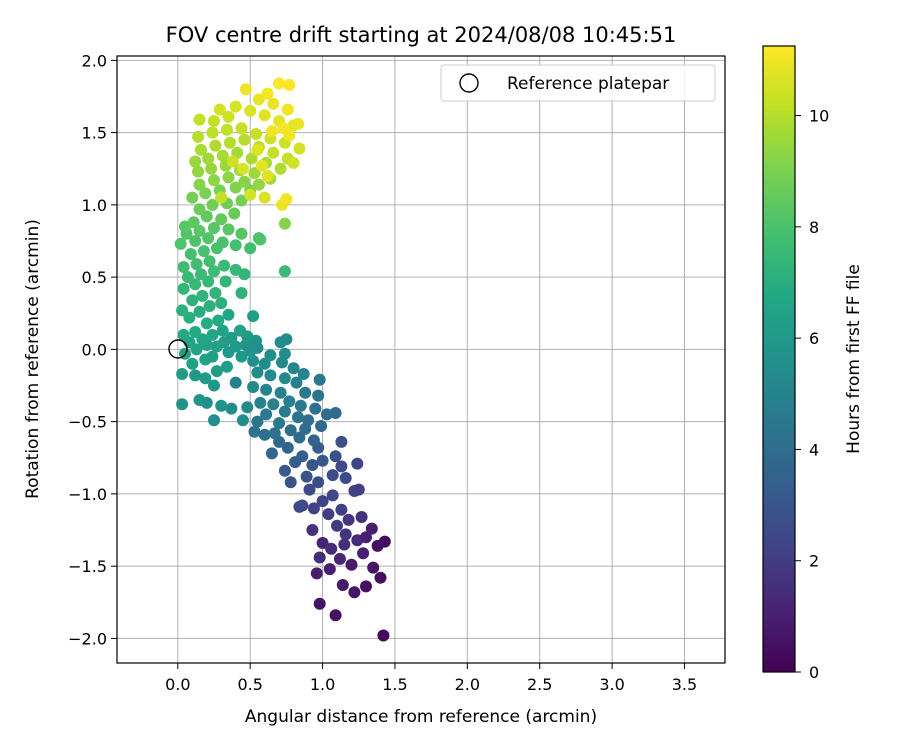 The height and width of the screenshot is (750, 900). Describe the element at coordinates (87, 638) in the screenshot. I see `y-tick-label: −2.0` at that location.